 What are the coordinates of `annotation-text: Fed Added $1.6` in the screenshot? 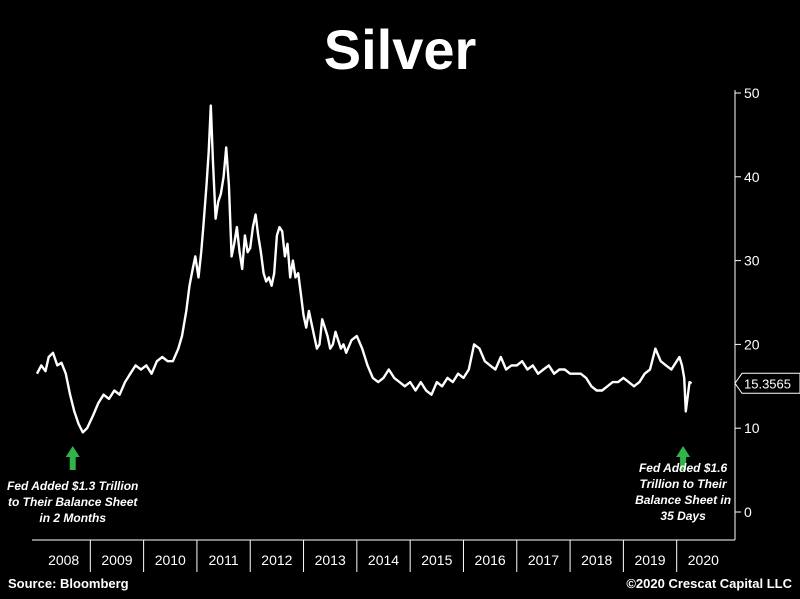 It's located at (683, 468).